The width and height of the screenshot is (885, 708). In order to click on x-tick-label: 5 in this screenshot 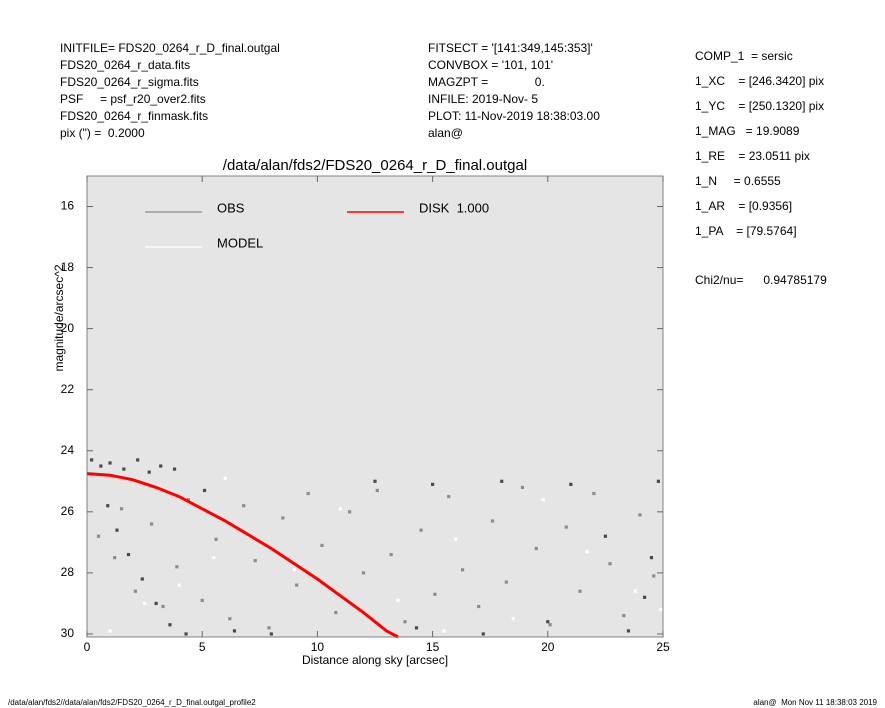, I will do `click(202, 647)`.